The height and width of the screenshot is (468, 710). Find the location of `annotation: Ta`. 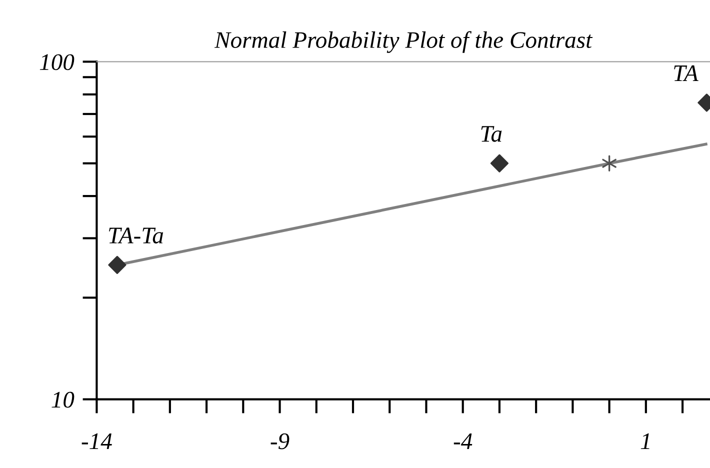

annotation: Ta is located at coordinates (491, 134).